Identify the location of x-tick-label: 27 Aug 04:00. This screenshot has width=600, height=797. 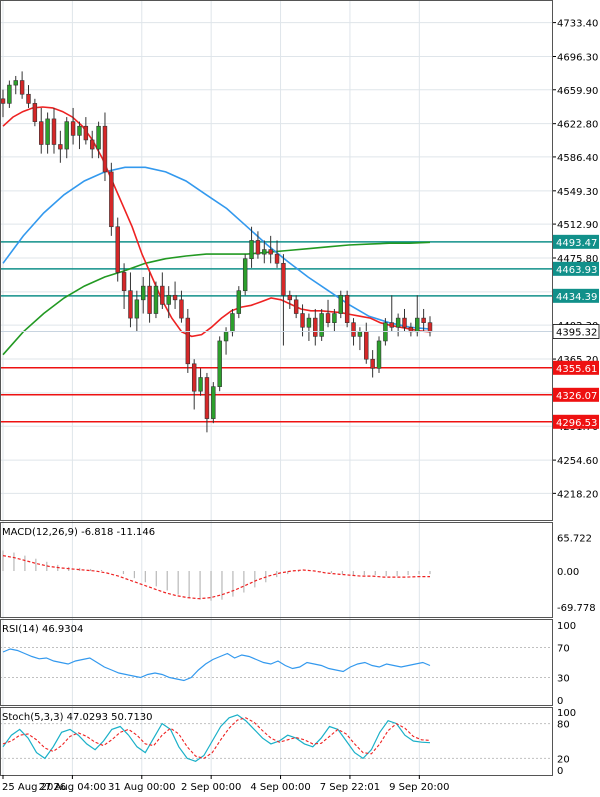
(72, 787).